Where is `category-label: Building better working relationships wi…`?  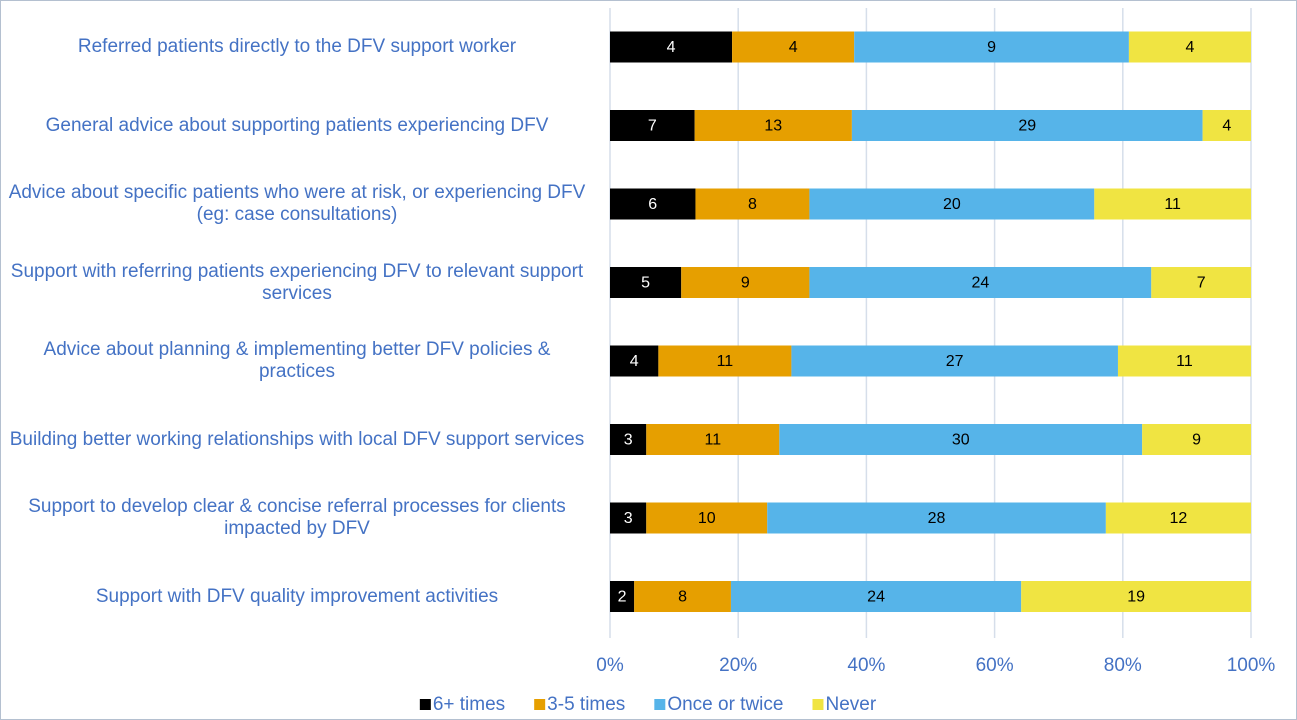 category-label: Building better working relationships wi… is located at coordinates (297, 439).